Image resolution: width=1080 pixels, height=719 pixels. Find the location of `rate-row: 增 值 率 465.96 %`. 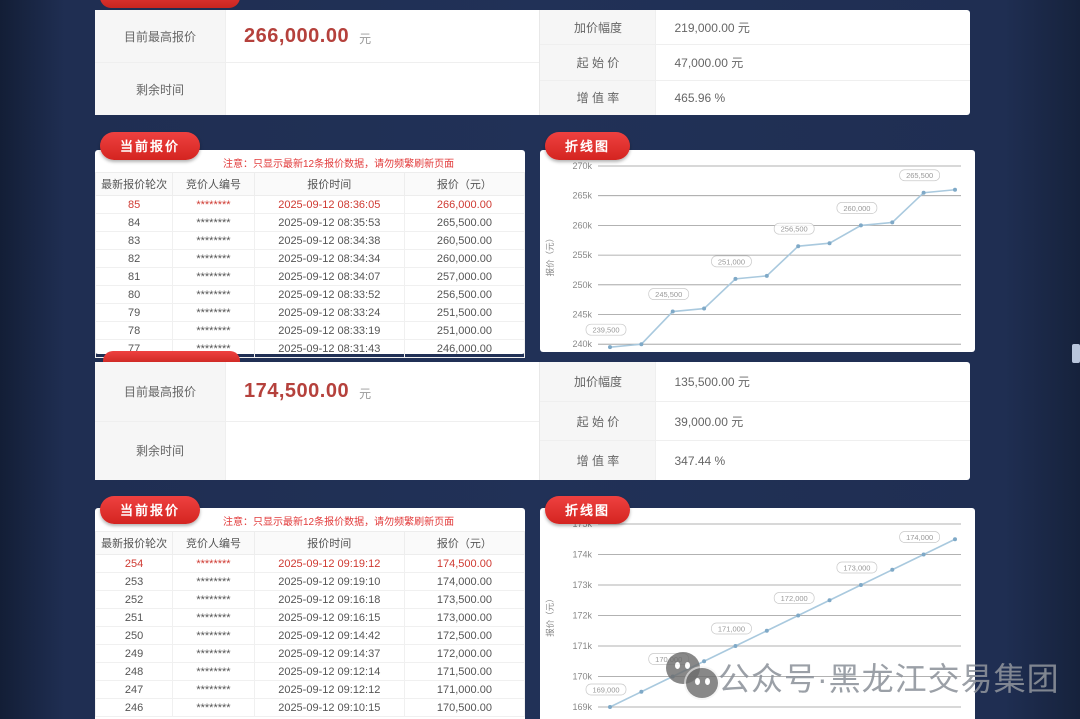

rate-row: 增 值 率 465.96 % is located at coordinates (755, 97).